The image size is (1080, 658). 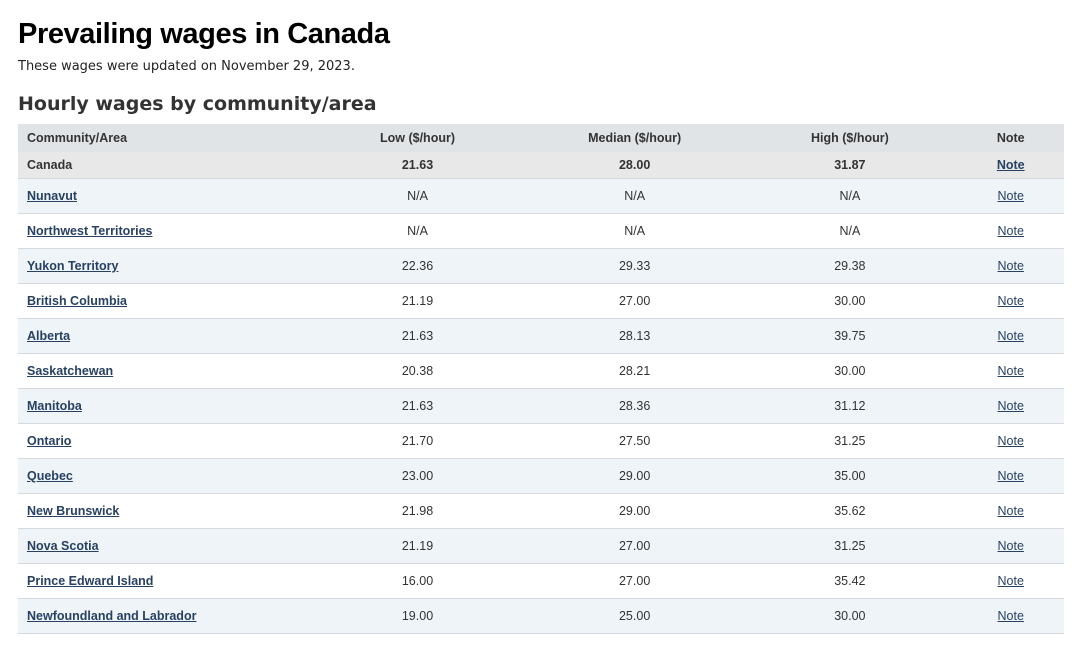 I want to click on high-cell: 31.87, so click(x=850, y=165).